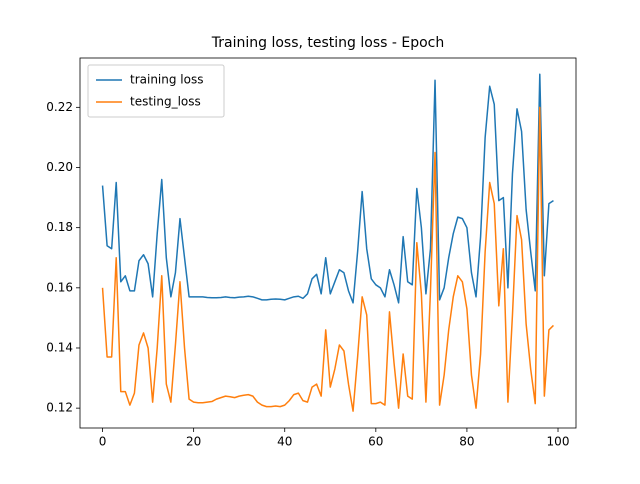 This screenshot has width=640, height=484. I want to click on x-tick-label: 0, so click(103, 442).